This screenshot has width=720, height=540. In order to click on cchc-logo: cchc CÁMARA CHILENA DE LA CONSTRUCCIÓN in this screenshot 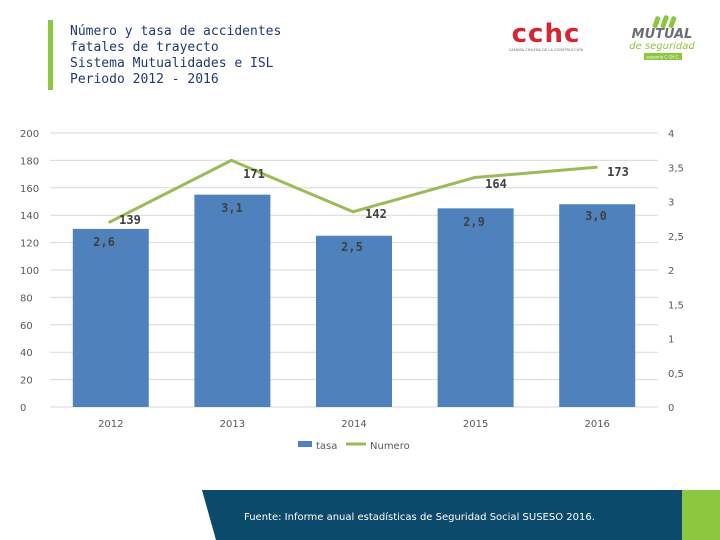, I will do `click(546, 36)`.